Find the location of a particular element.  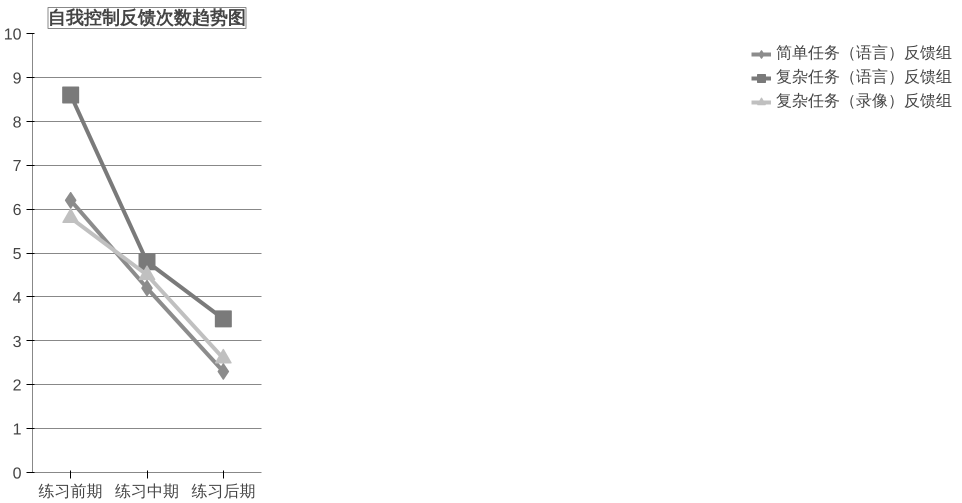

y-tick-label: 0 is located at coordinates (17, 474).